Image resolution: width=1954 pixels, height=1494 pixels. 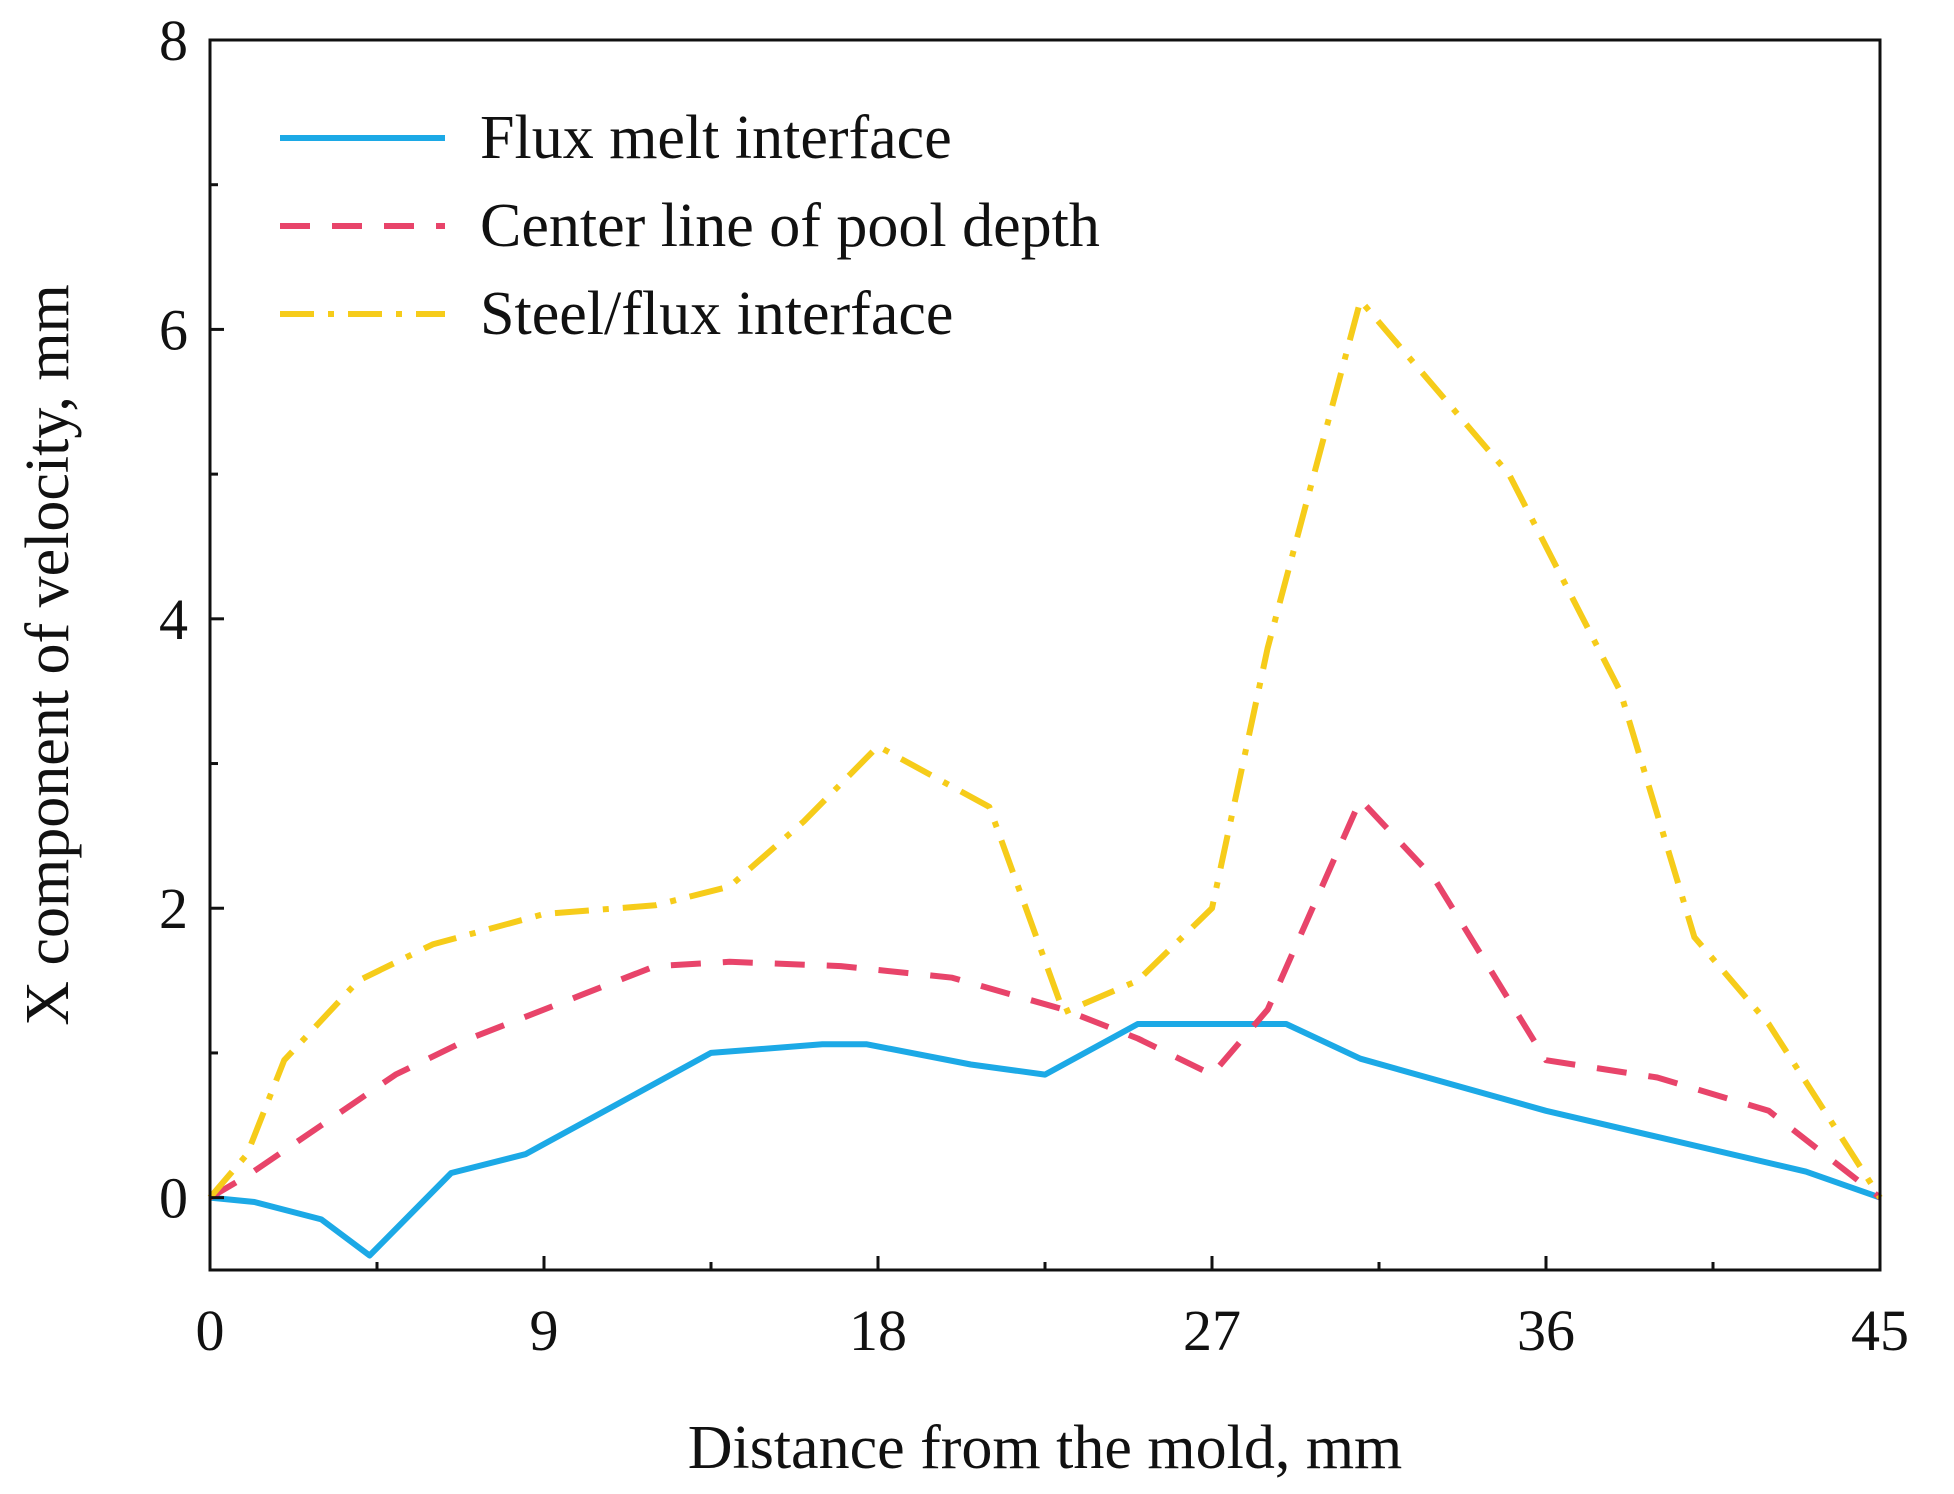 What do you see at coordinates (173, 40) in the screenshot?
I see `y-tick-label: 8` at bounding box center [173, 40].